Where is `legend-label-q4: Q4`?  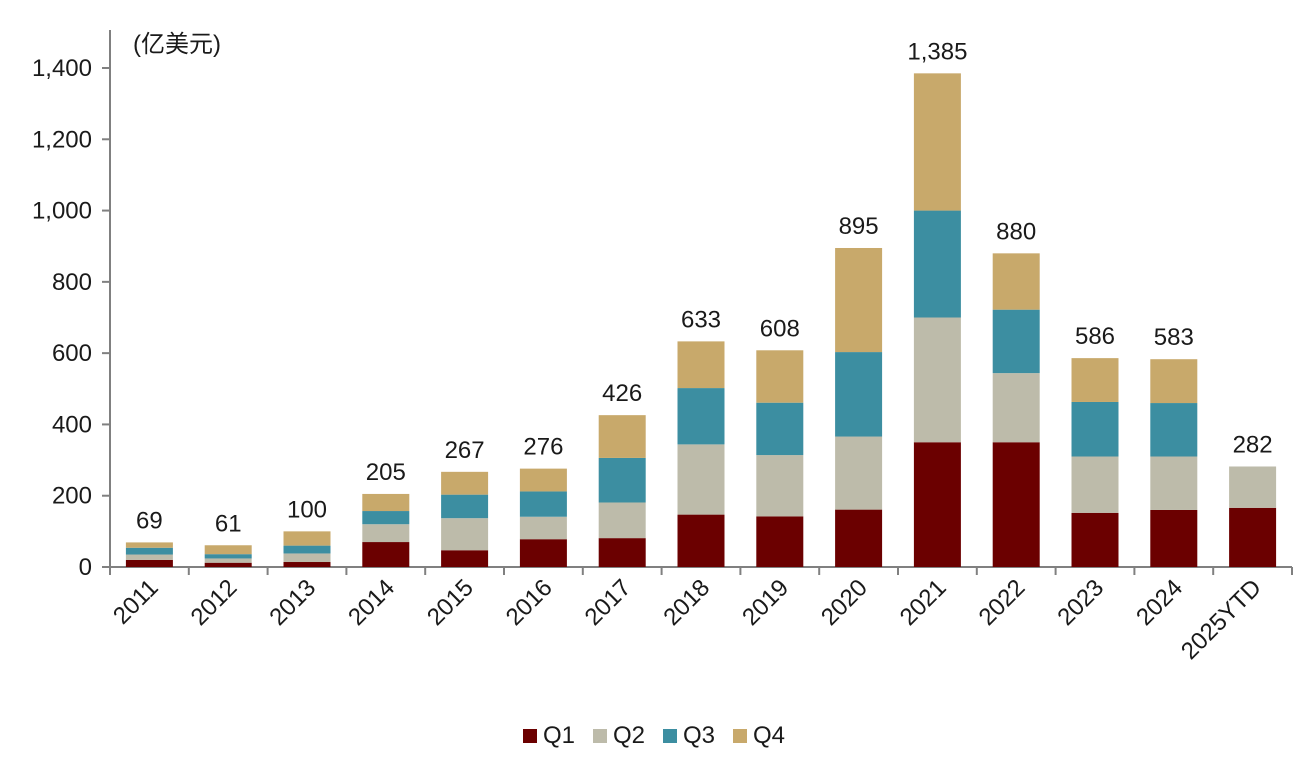
legend-label-q4: Q4 is located at coordinates (769, 735).